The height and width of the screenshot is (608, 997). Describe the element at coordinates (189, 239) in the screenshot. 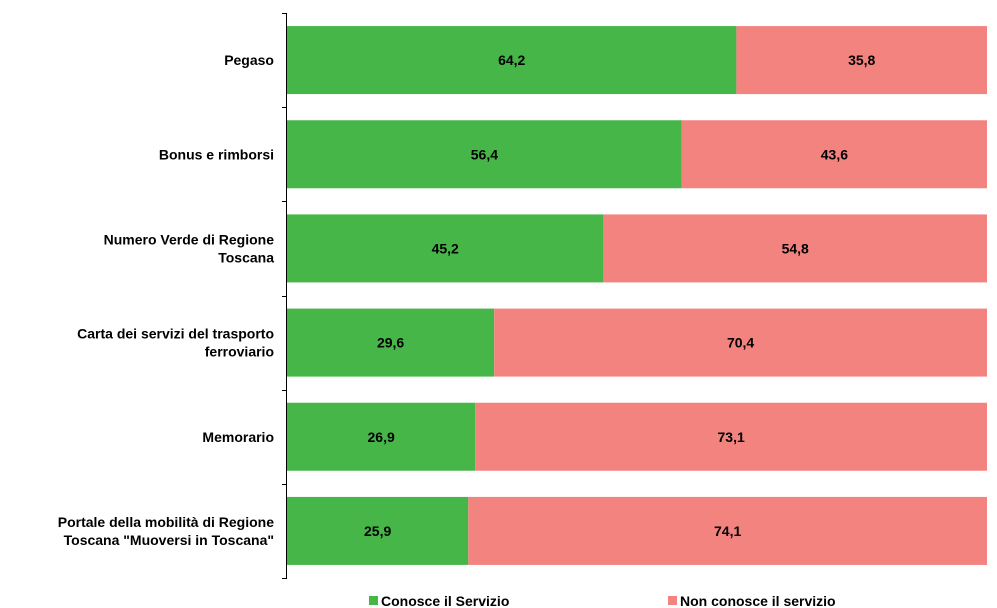

I see `category-label-line: Numero Verde di Regione` at that location.